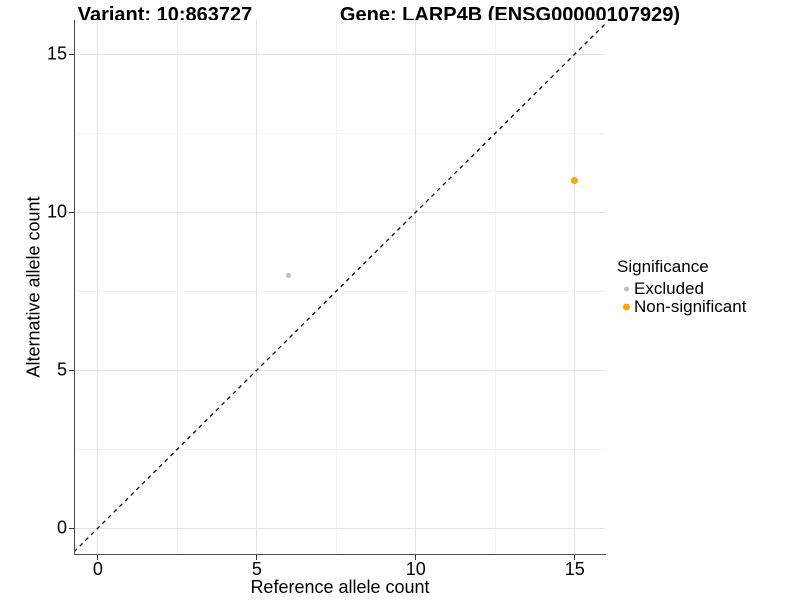  What do you see at coordinates (574, 569) in the screenshot?
I see `x-tick-label: 15` at bounding box center [574, 569].